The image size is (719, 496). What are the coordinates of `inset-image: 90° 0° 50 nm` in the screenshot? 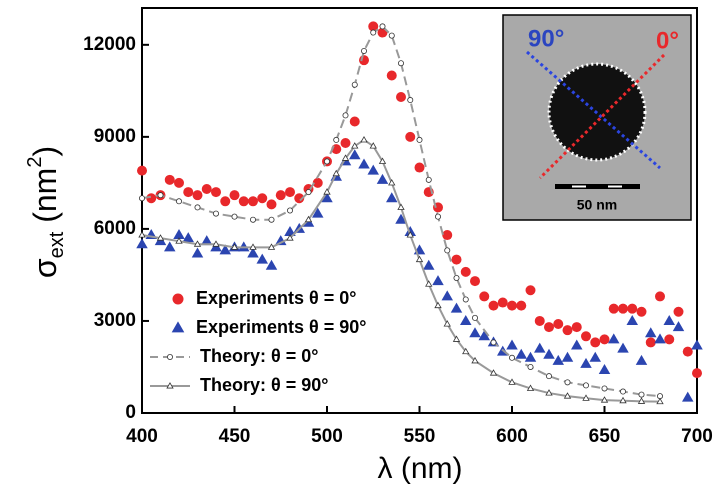 It's located at (597, 117).